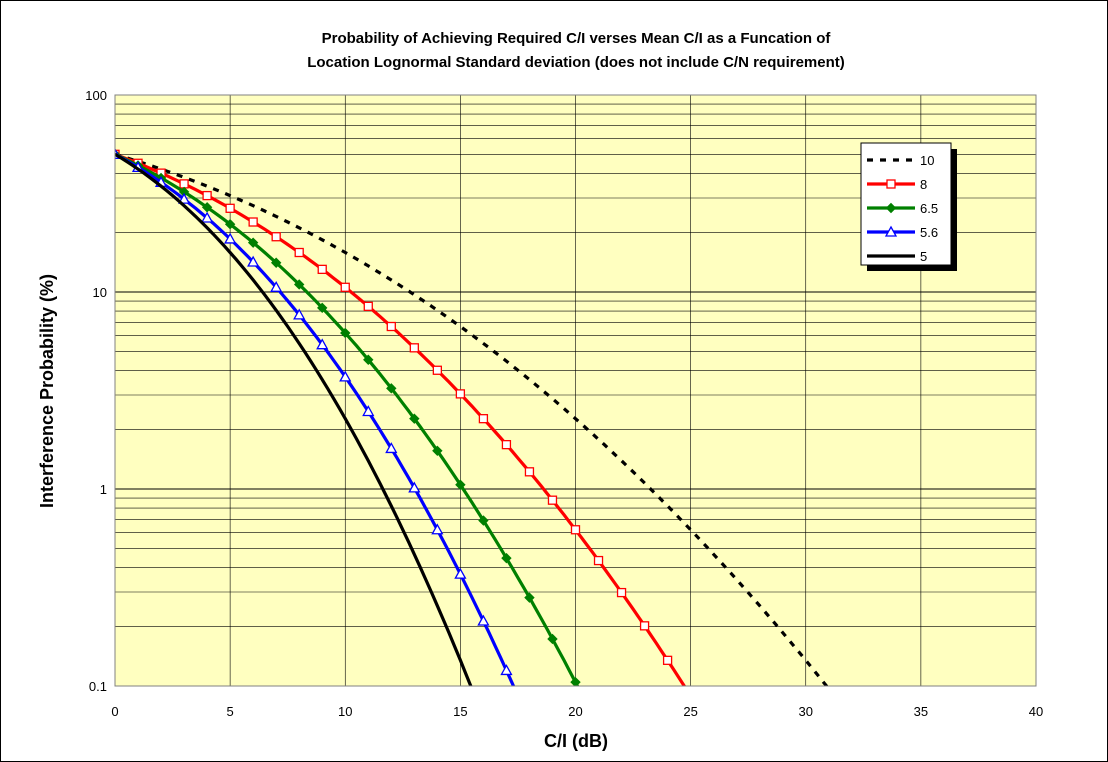 The height and width of the screenshot is (762, 1108). I want to click on x-tick-label: 0, so click(114, 711).